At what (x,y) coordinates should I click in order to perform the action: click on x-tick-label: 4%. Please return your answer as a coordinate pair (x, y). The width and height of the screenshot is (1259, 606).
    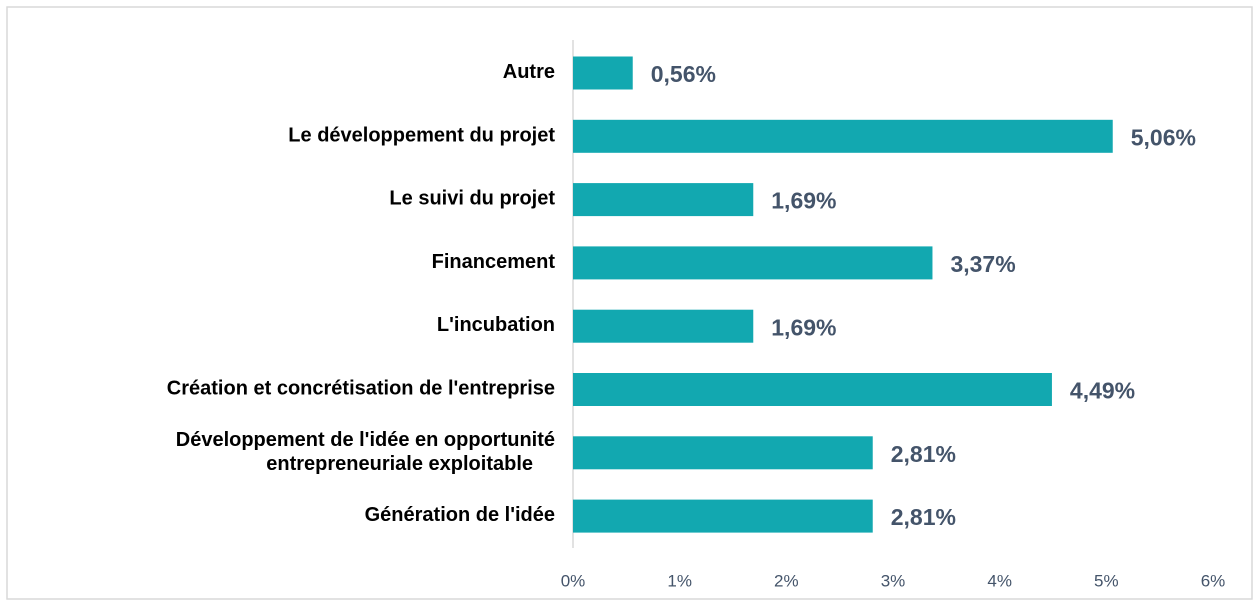
    Looking at the image, I should click on (999, 580).